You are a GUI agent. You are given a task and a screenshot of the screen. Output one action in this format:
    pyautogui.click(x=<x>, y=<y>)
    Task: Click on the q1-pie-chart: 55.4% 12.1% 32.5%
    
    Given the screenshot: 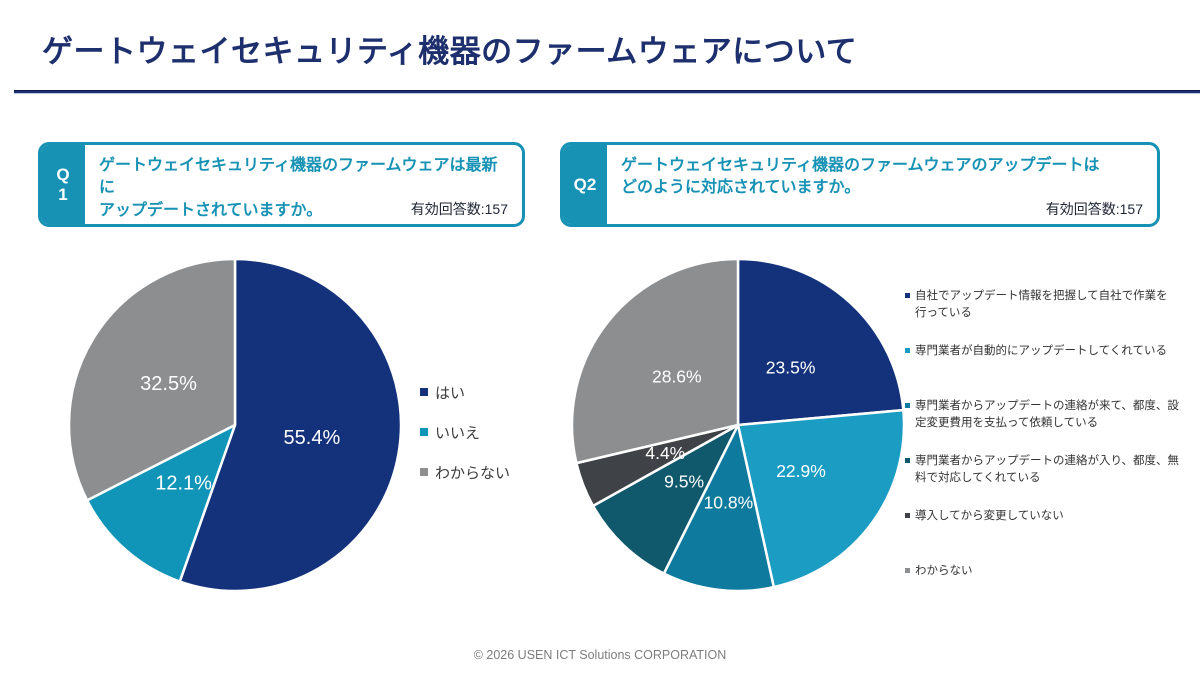 What is the action you would take?
    pyautogui.click(x=235, y=425)
    